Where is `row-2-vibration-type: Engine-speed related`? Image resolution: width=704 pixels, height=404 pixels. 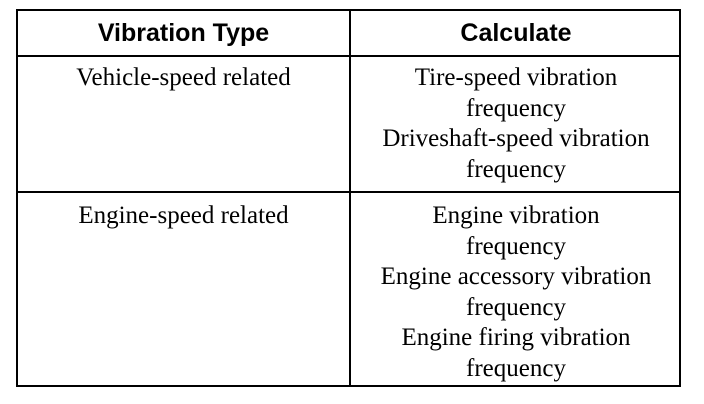 row-2-vibration-type: Engine-speed related is located at coordinates (183, 215).